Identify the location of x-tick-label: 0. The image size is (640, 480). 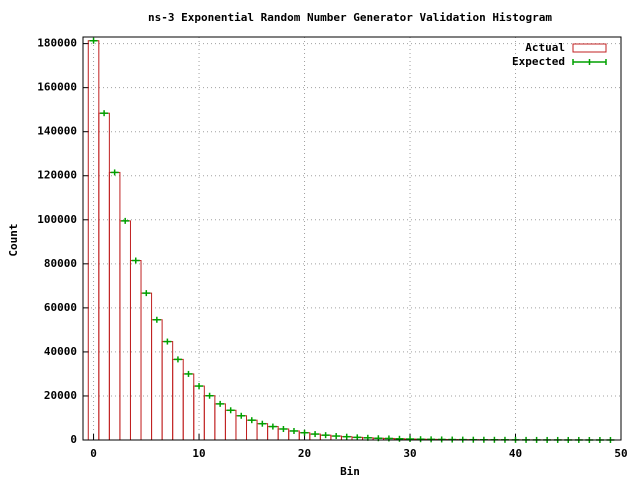
(93, 453).